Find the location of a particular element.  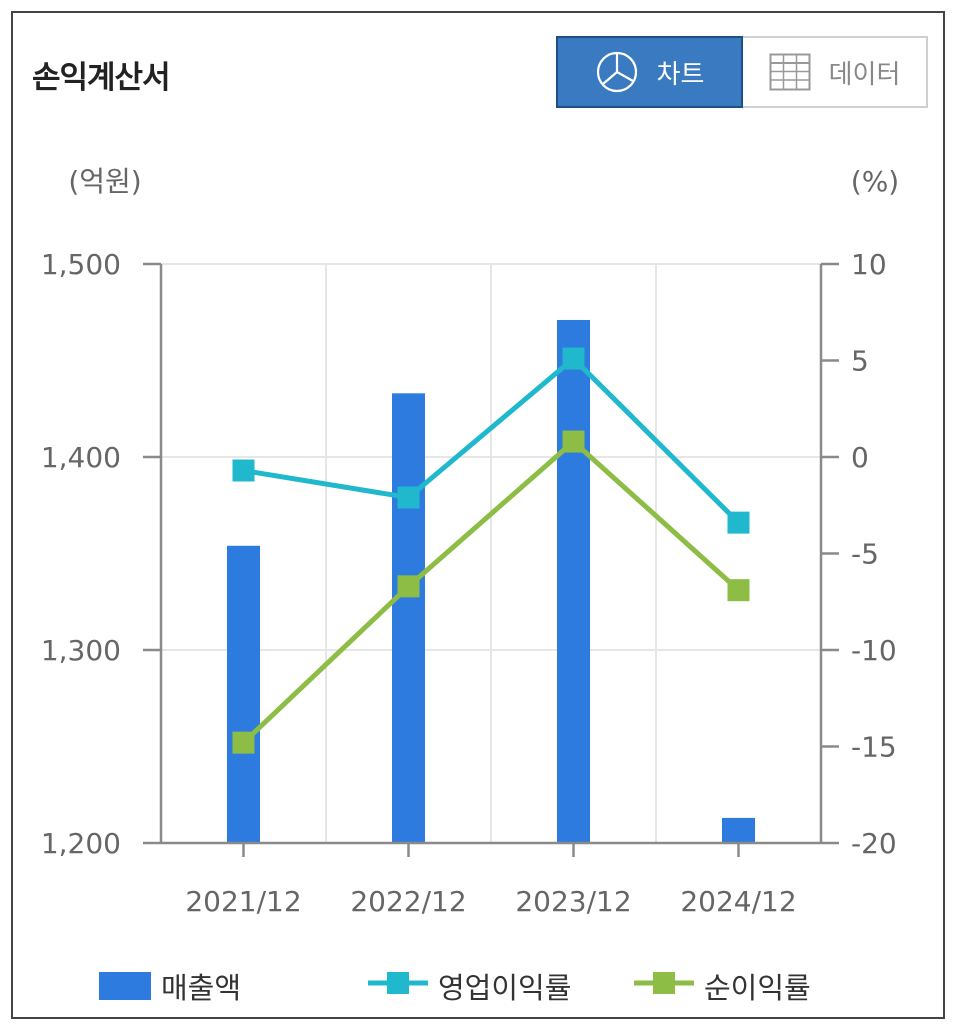

view-toggle: 차트 데이터 is located at coordinates (742, 72).